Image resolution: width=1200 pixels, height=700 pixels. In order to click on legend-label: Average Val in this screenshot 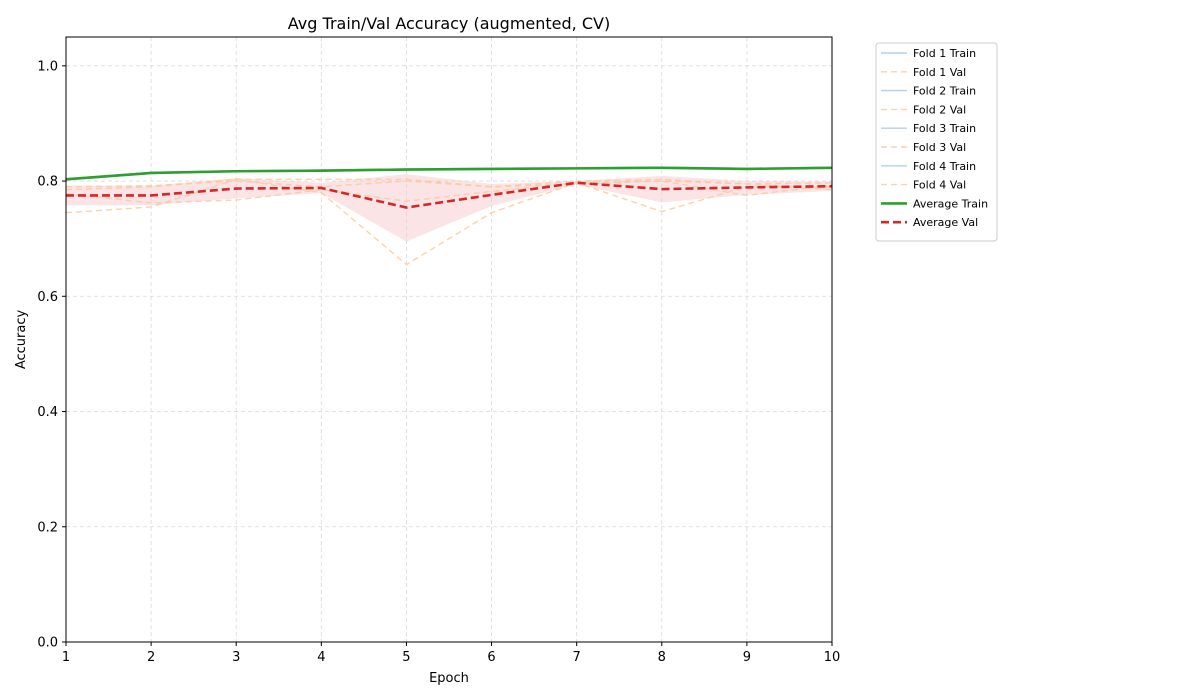, I will do `click(945, 222)`.